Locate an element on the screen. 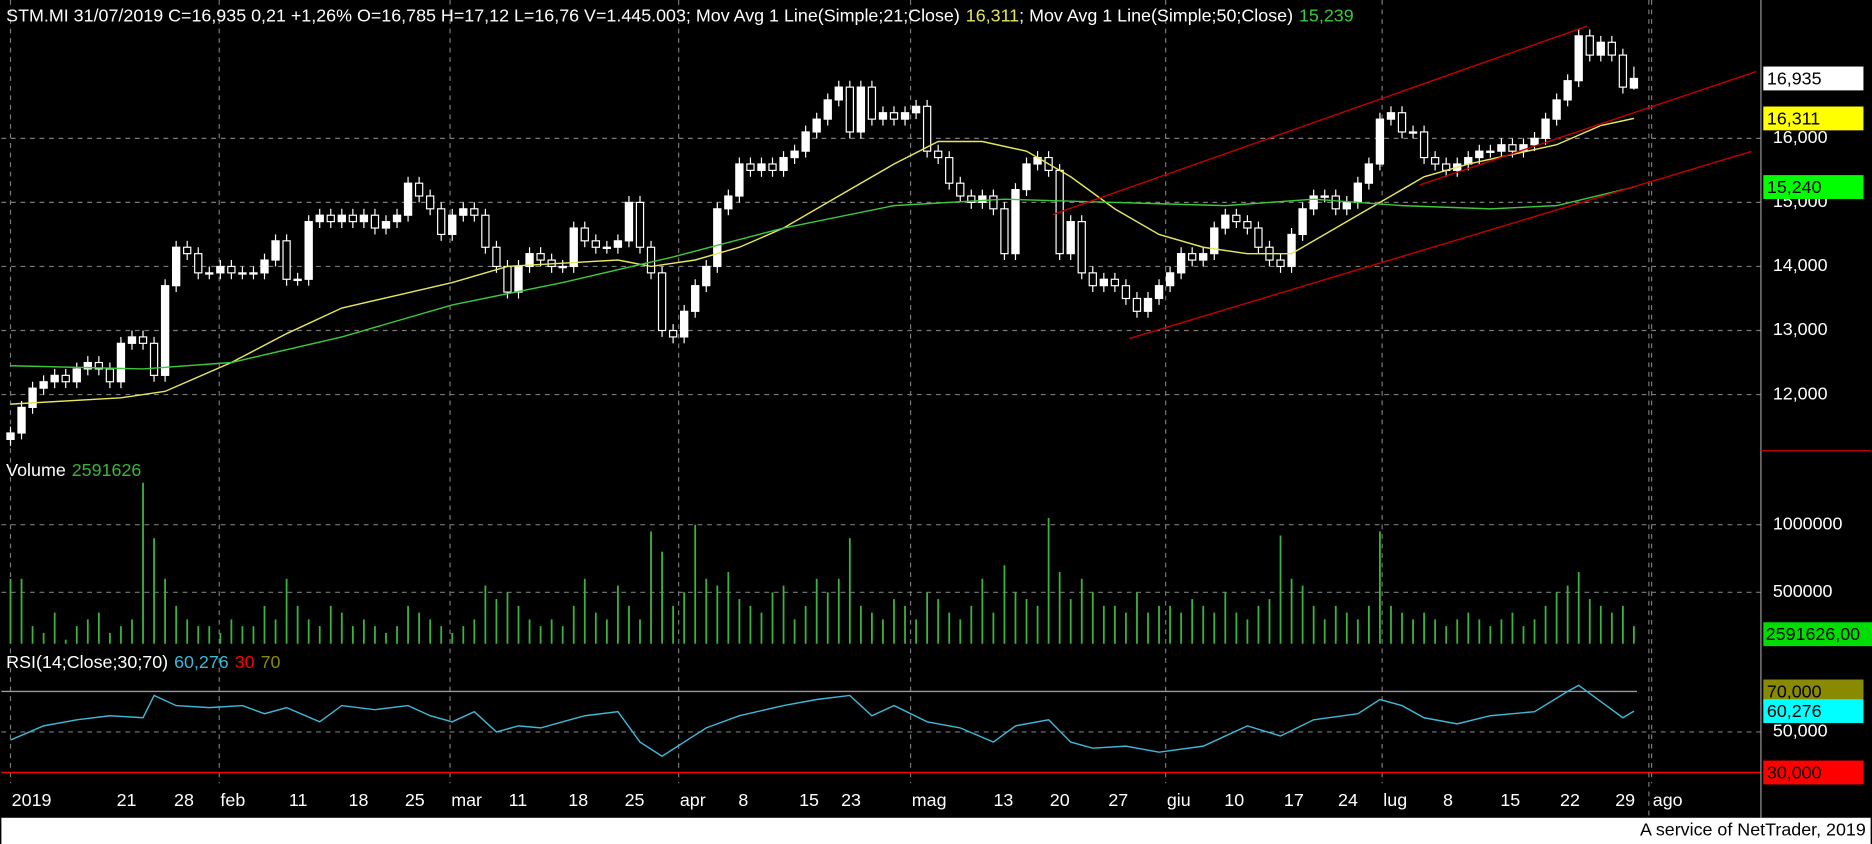  x-tick-label: 18 is located at coordinates (578, 800).